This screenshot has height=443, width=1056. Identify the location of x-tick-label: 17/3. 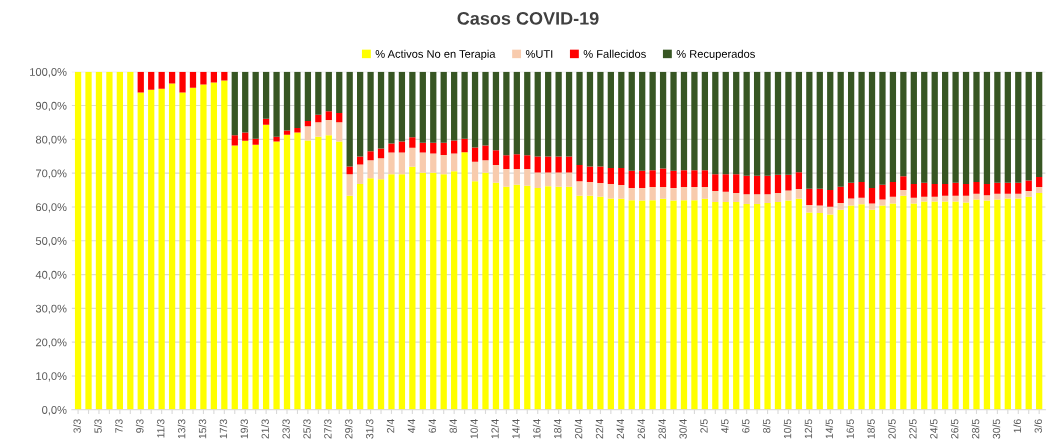
(223, 429).